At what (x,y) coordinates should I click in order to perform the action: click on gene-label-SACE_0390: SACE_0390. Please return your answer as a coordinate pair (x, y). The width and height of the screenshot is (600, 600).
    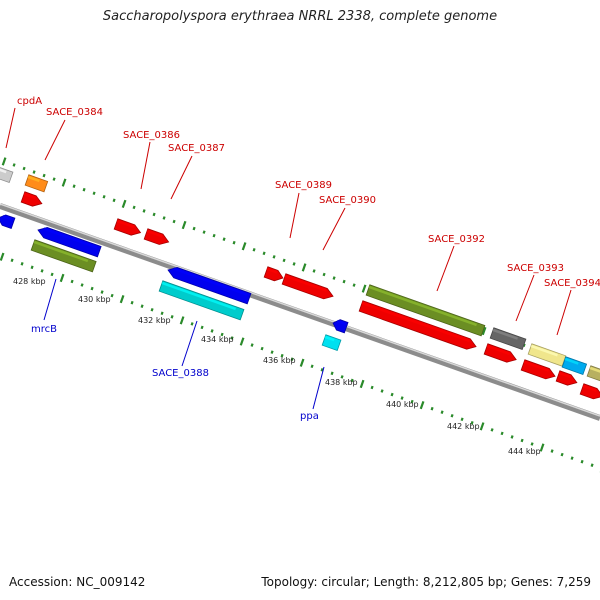
    Looking at the image, I should click on (347, 200).